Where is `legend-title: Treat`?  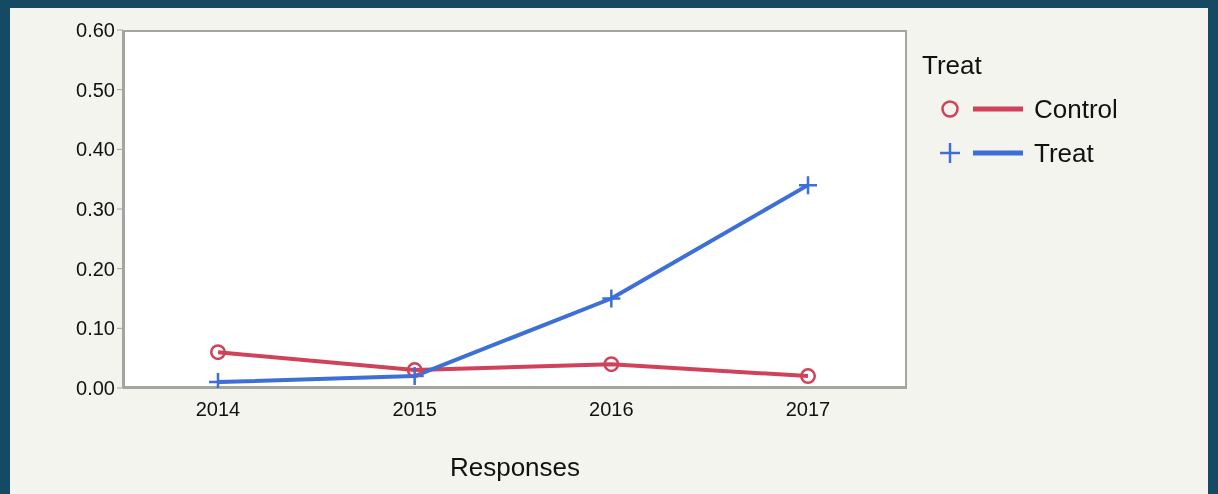
legend-title: Treat is located at coordinates (952, 65).